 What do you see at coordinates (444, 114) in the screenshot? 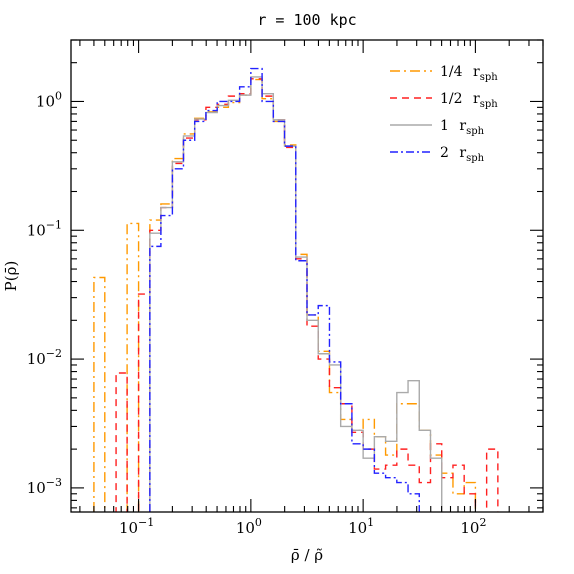
I see `legend: 1/4 rsph 1/2 rsph 1 rsph 2 rsph` at bounding box center [444, 114].